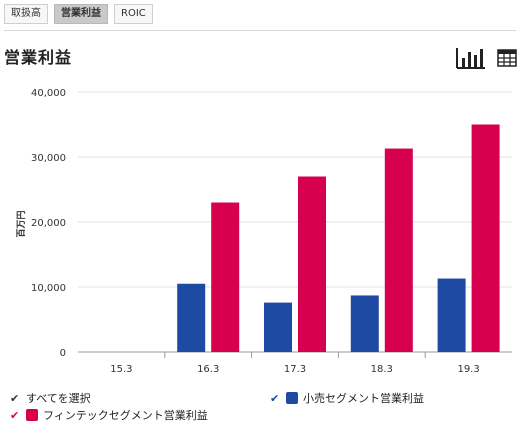 Image resolution: width=527 pixels, height=426 pixels. I want to click on page-title: 営業利益, so click(38, 57).